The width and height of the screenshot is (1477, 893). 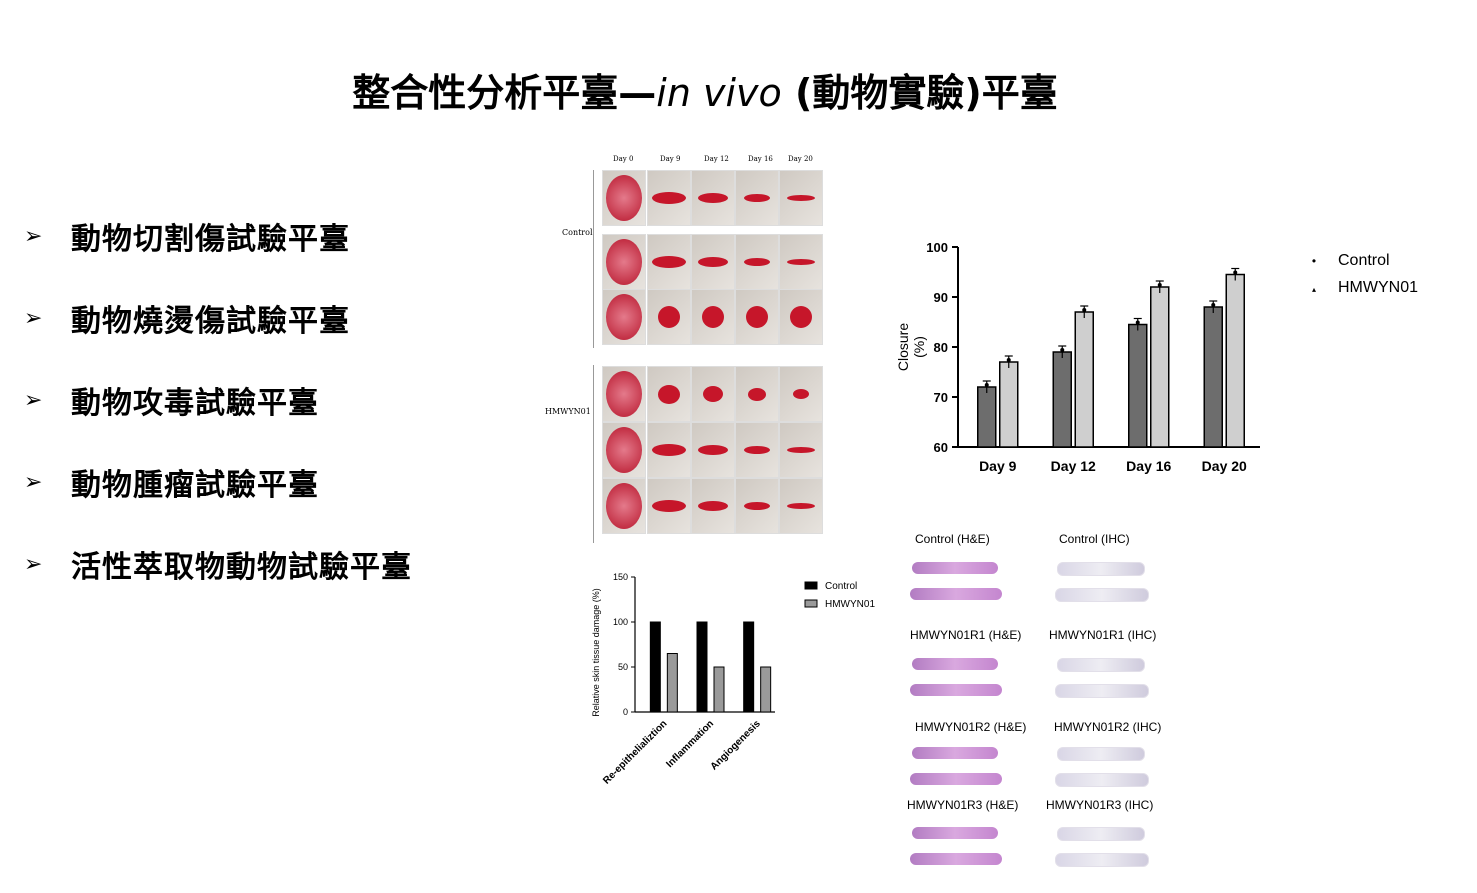 I want to click on bullet-label: 動物切割傷試驗平臺, so click(x=210, y=239).